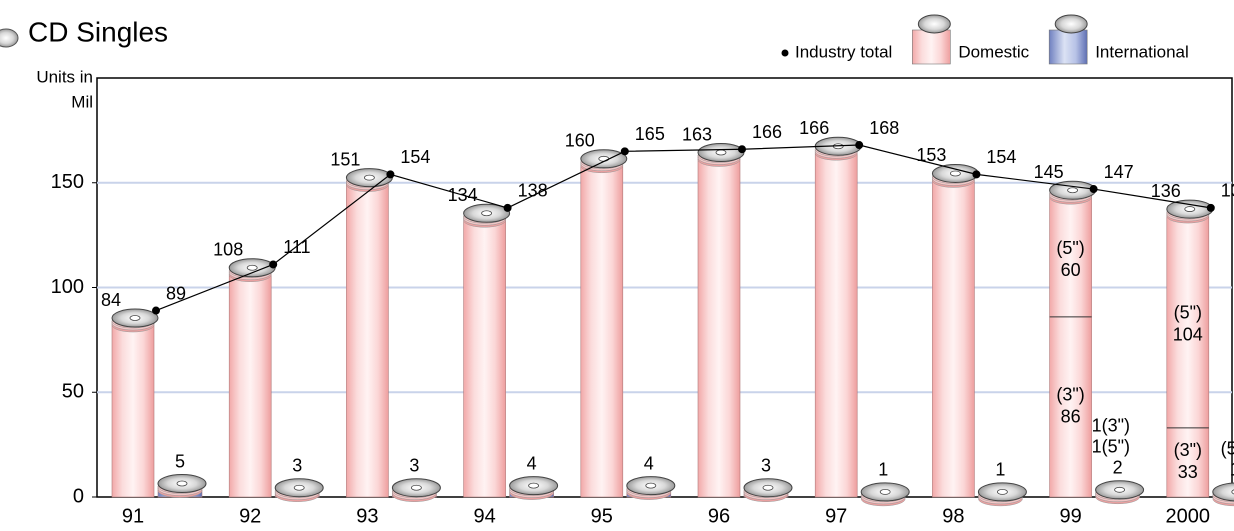 The image size is (1234, 531). What do you see at coordinates (719, 516) in the screenshot?
I see `x-tick-label: 96` at bounding box center [719, 516].